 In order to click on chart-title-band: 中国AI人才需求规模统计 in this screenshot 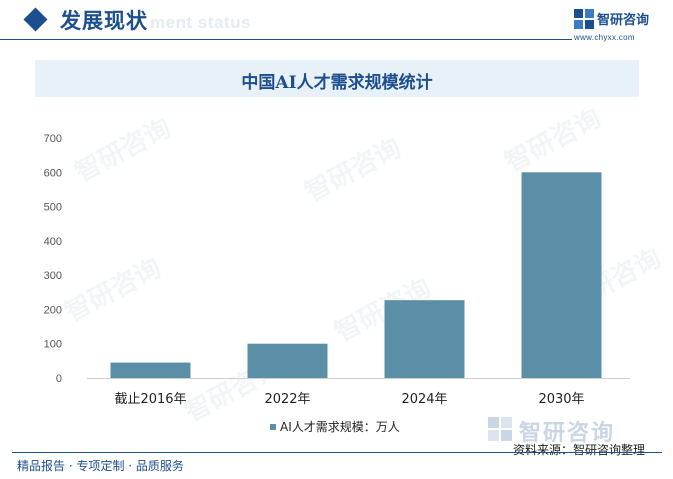, I will do `click(337, 78)`.